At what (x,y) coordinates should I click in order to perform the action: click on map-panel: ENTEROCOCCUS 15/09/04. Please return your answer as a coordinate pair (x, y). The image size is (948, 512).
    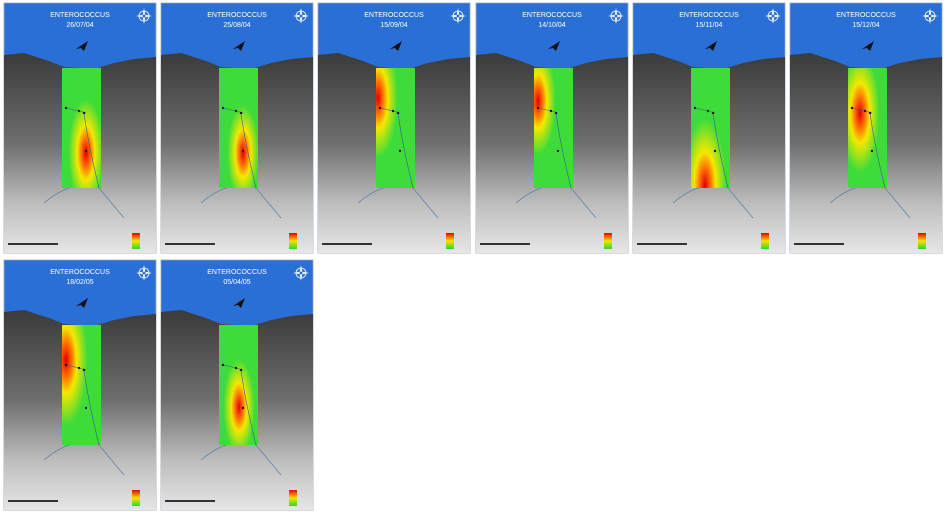
    Looking at the image, I should click on (394, 128).